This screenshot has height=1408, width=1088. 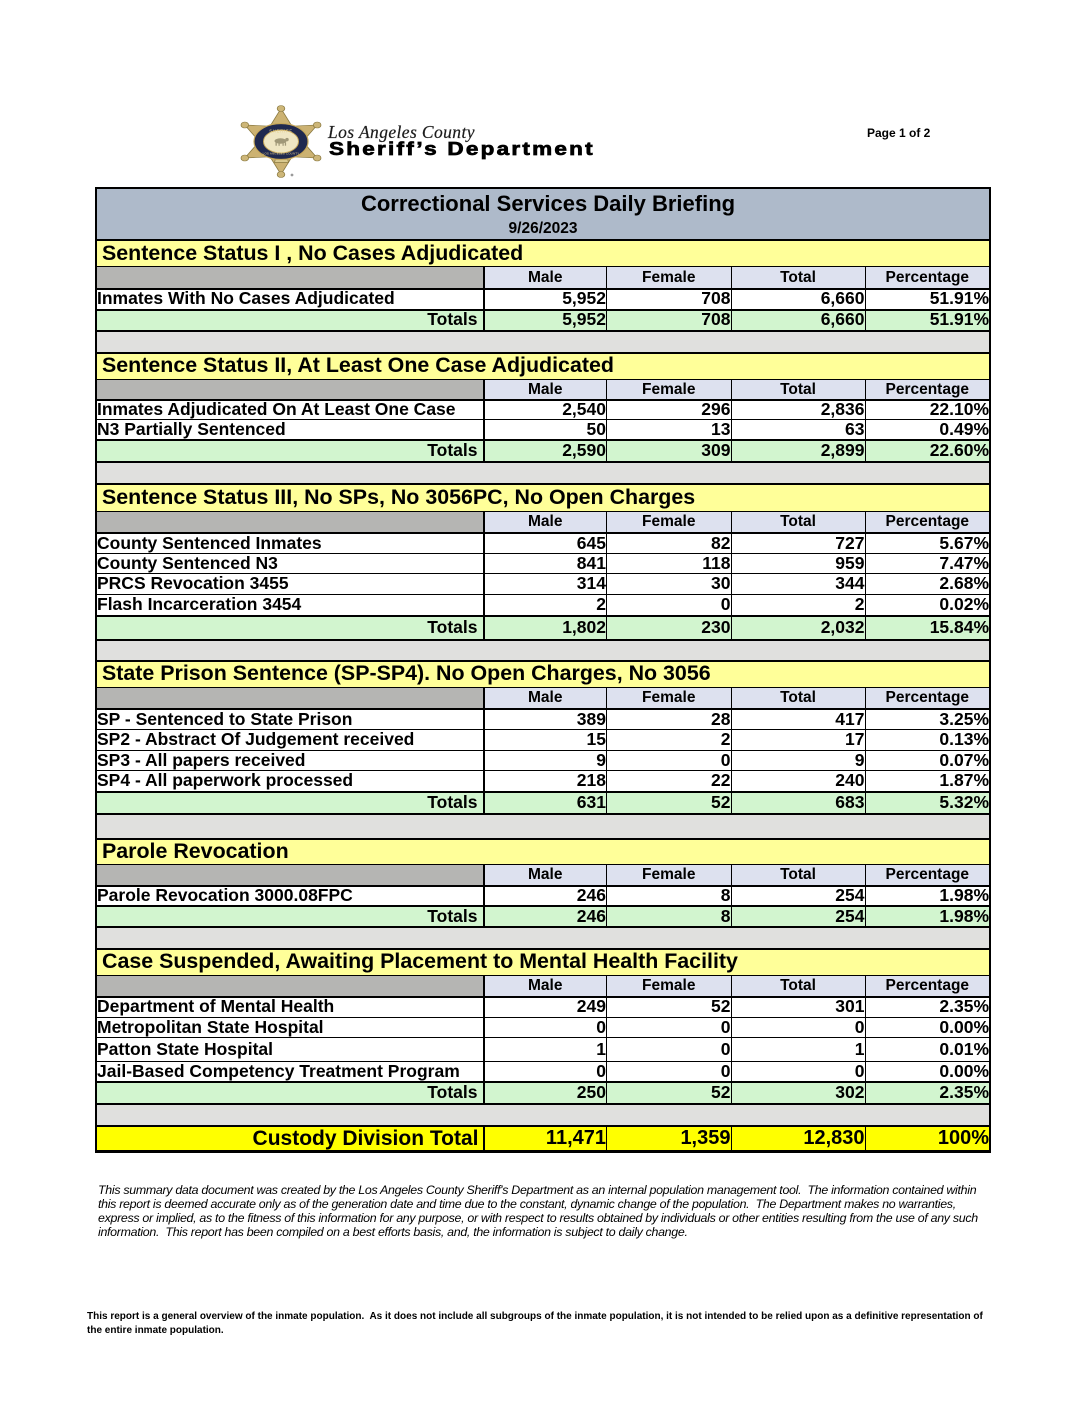 I want to click on svg-text: SHERIFF, so click(x=281, y=130).